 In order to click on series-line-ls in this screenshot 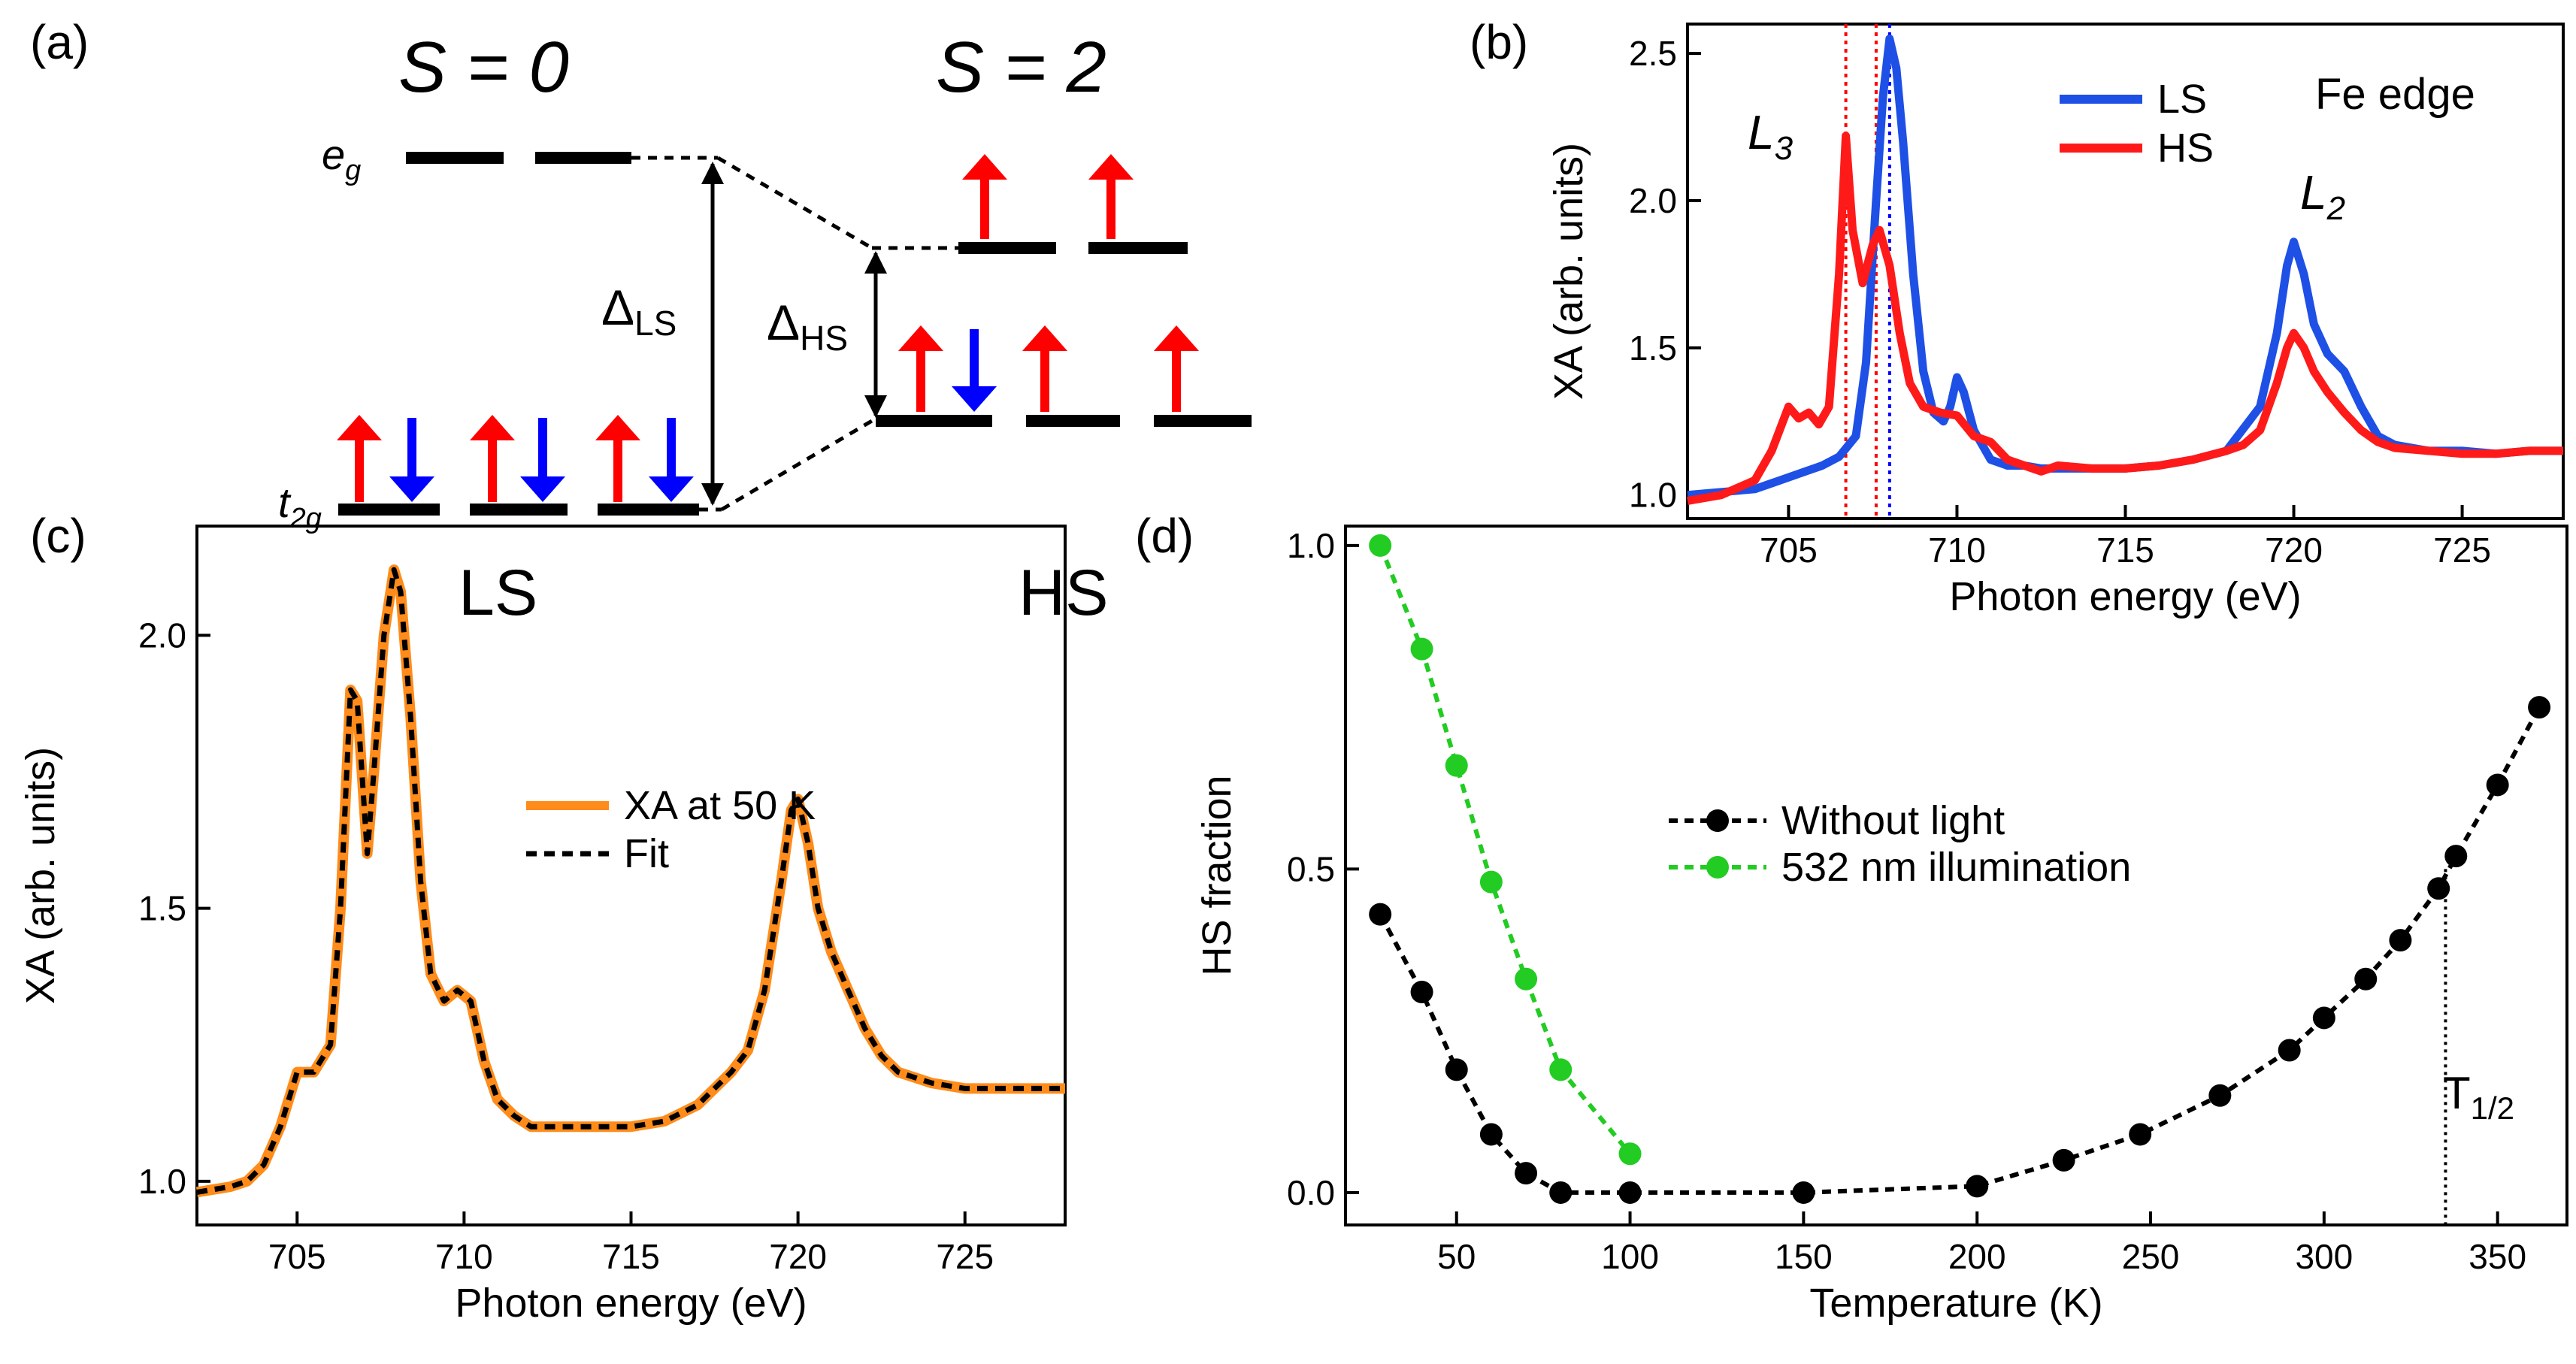, I will do `click(2125, 267)`.